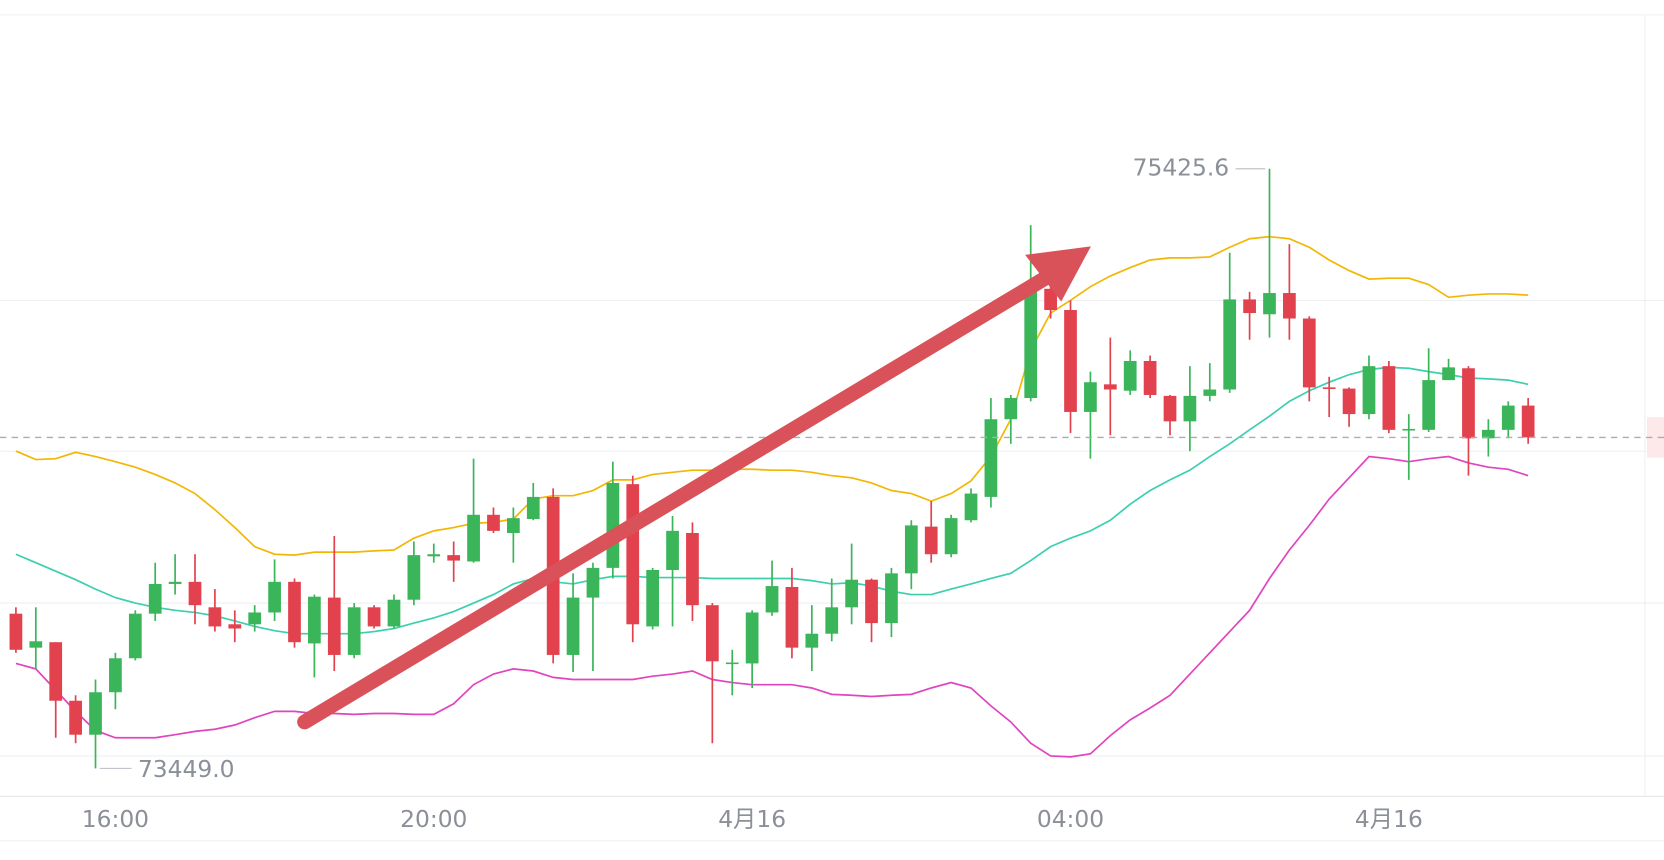  Describe the element at coordinates (433, 819) in the screenshot. I see `x-tick-label: 20:00` at that location.